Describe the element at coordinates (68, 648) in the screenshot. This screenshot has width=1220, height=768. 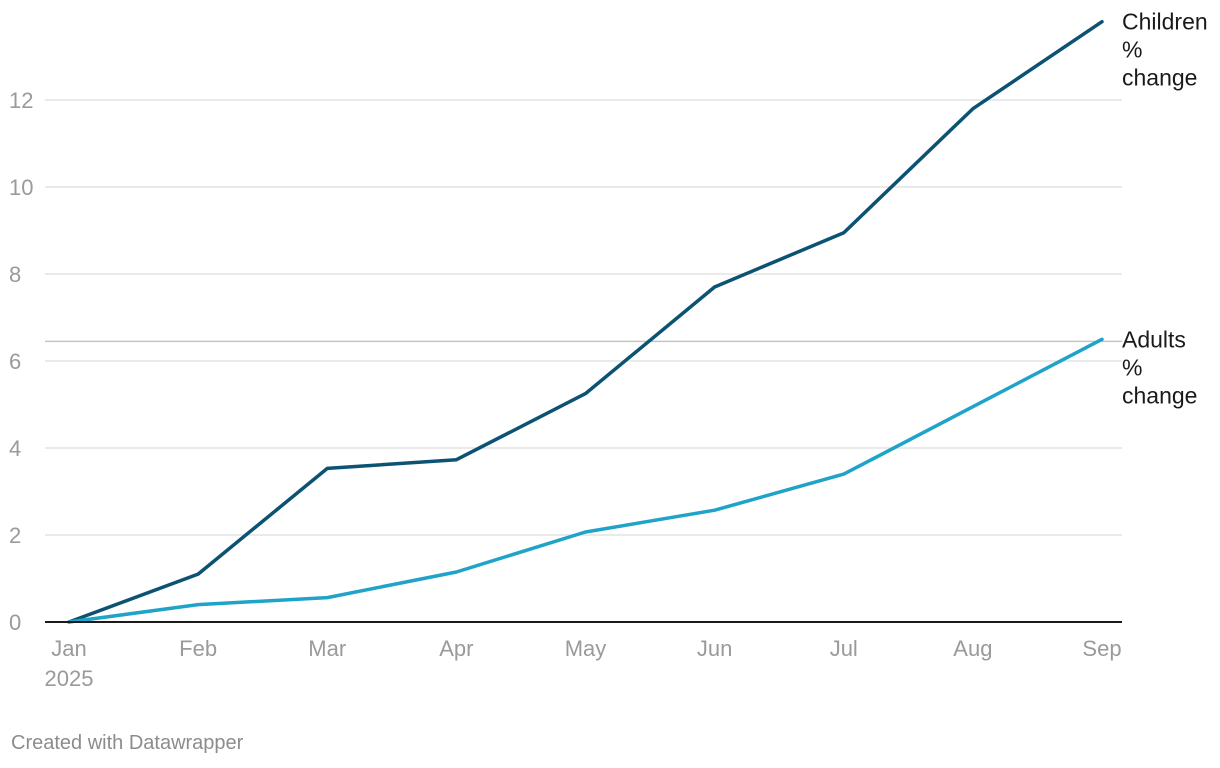
I see `x-tick-label-line: Jan` at that location.